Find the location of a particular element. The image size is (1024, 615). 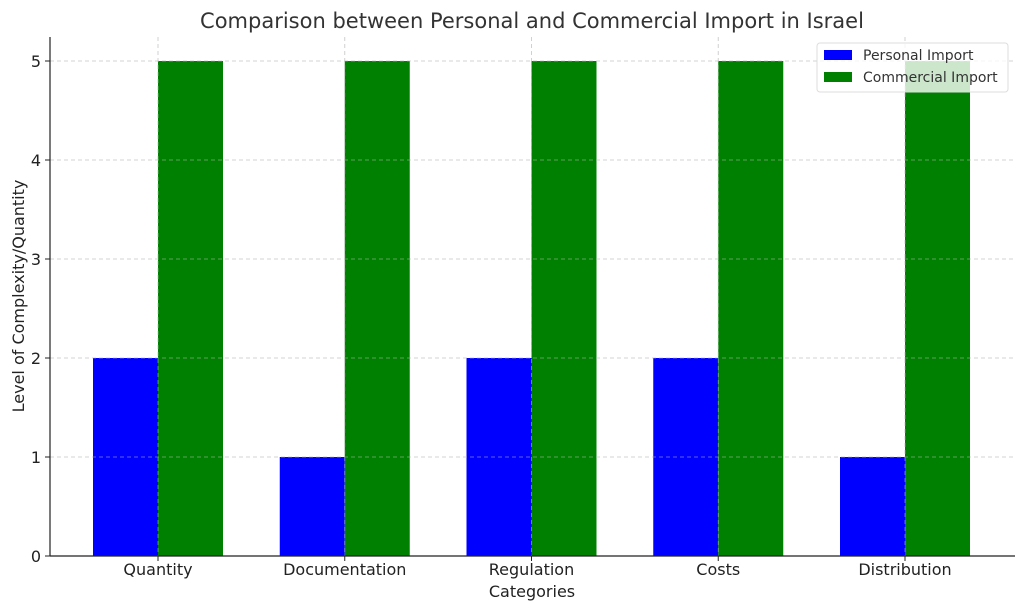

y-tick-label: 3 is located at coordinates (36, 259).